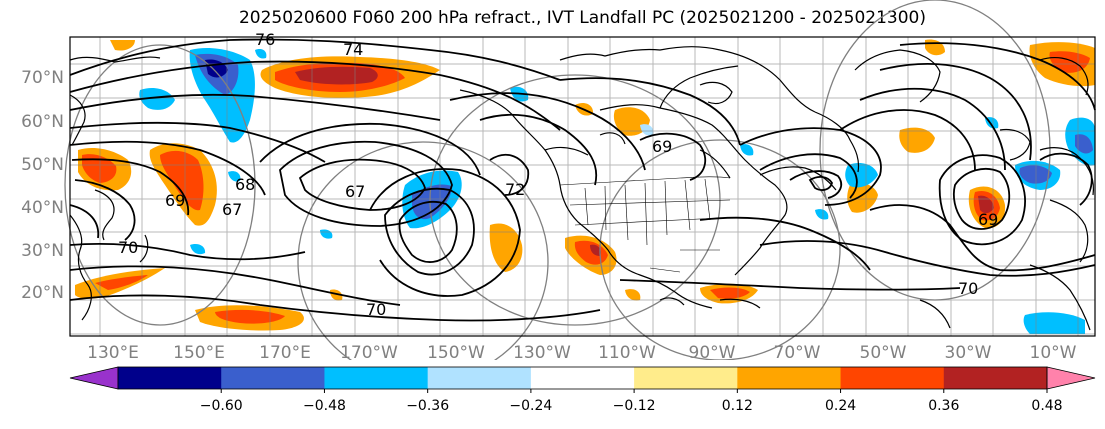 The image size is (1105, 429). I want to click on lon-label: 70°W, so click(797, 351).